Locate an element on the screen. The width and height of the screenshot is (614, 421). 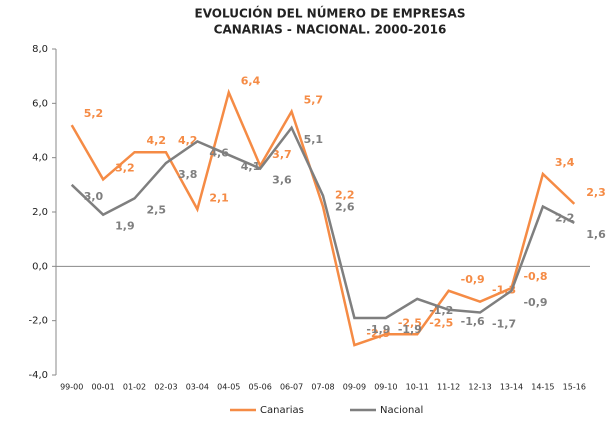
x-tick-label: 13-14 is located at coordinates (511, 387).